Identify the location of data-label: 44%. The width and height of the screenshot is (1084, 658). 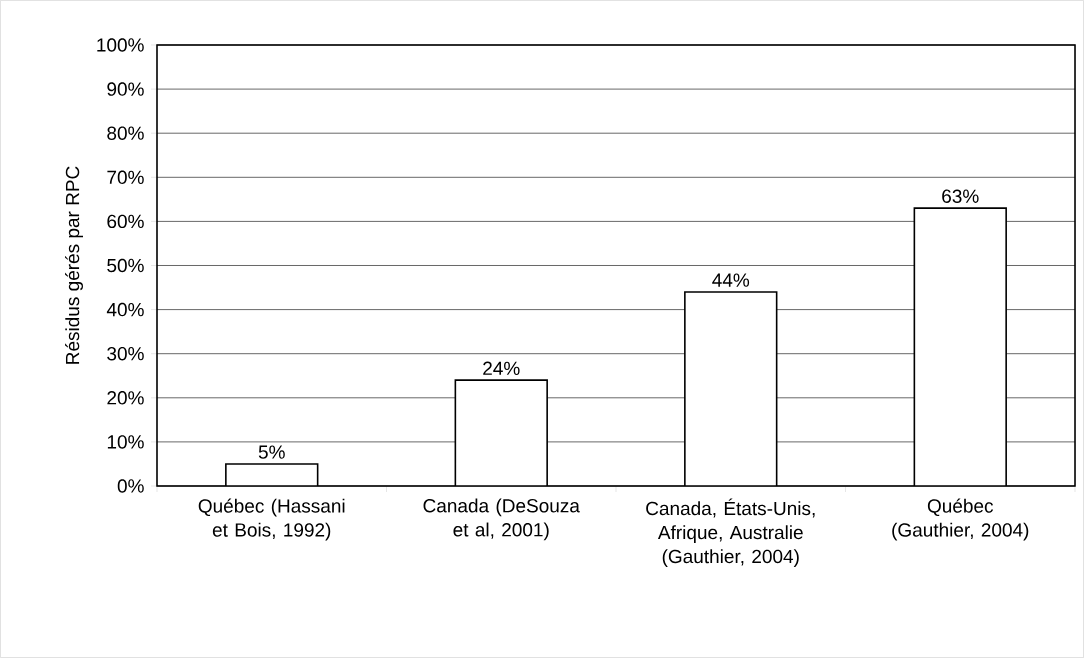
(731, 280).